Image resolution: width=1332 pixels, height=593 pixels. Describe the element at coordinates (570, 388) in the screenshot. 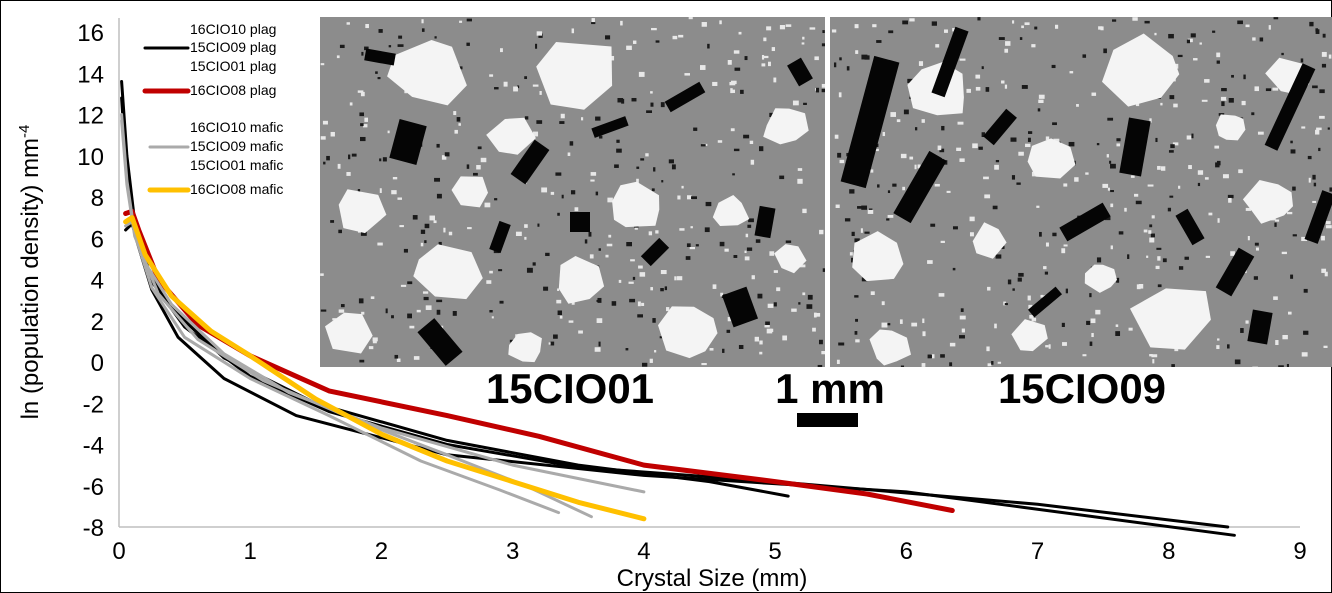

I see `inset-label-left: 15CIO01` at that location.